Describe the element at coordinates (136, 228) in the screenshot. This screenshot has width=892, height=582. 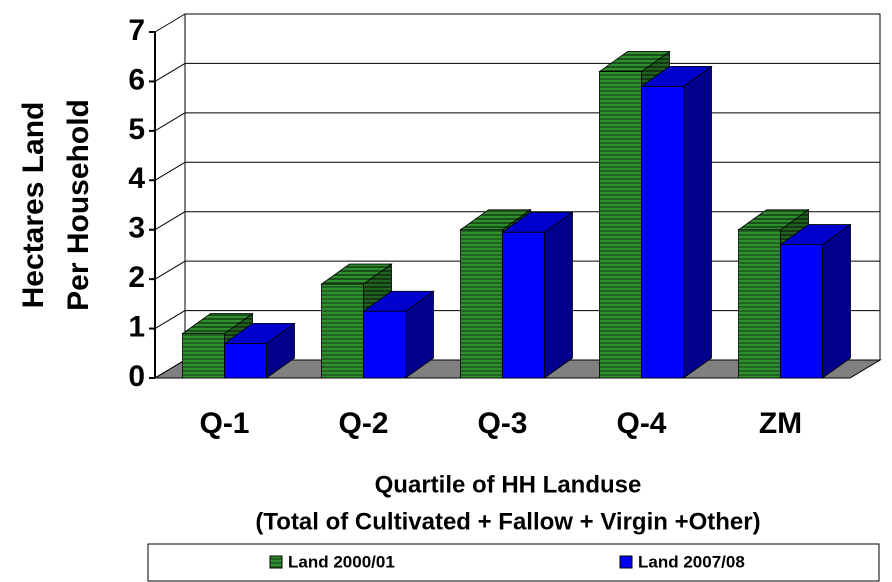
I see `y-tick-label: 3` at that location.